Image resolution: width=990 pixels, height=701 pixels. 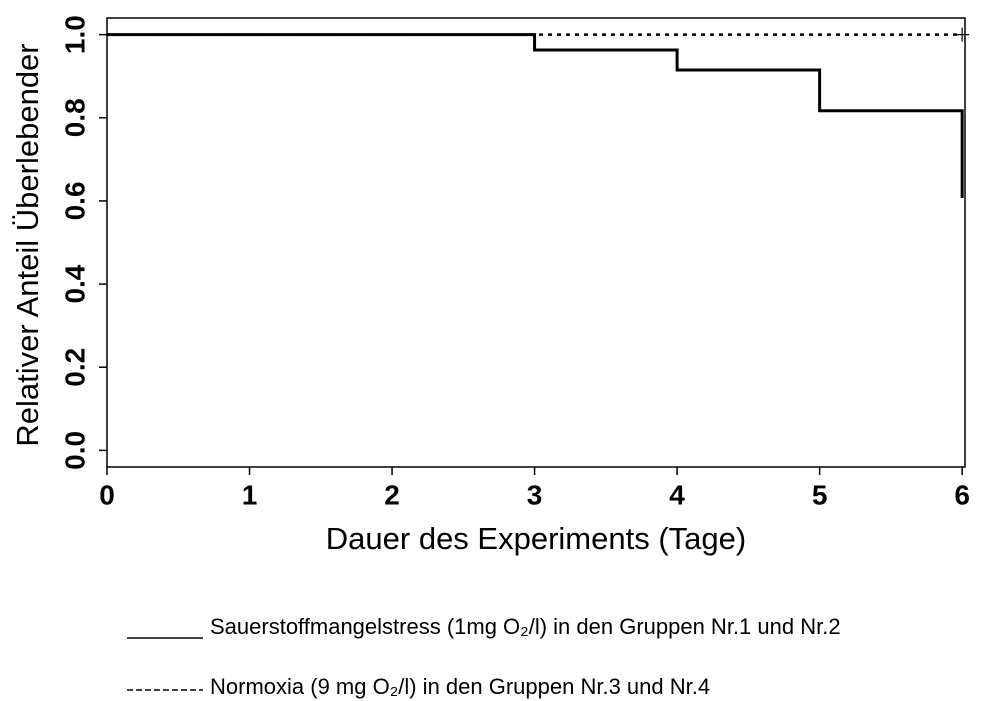 What do you see at coordinates (74, 450) in the screenshot?
I see `y-tick-label: 0.0` at bounding box center [74, 450].